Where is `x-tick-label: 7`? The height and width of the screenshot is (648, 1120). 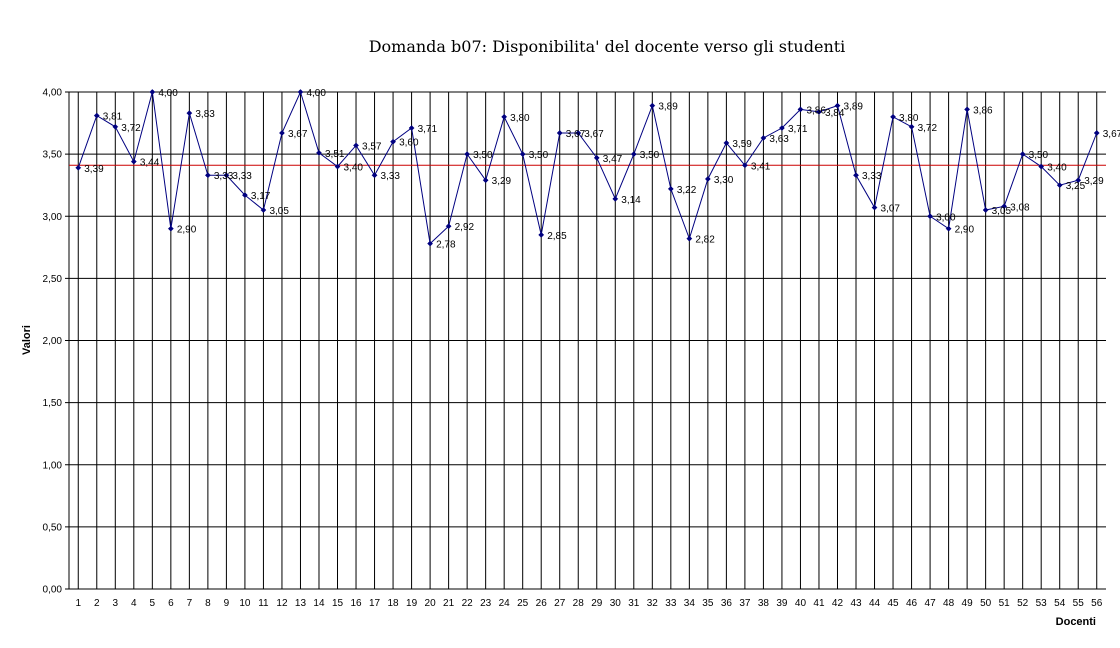
x-tick-label: 7 is located at coordinates (190, 603).